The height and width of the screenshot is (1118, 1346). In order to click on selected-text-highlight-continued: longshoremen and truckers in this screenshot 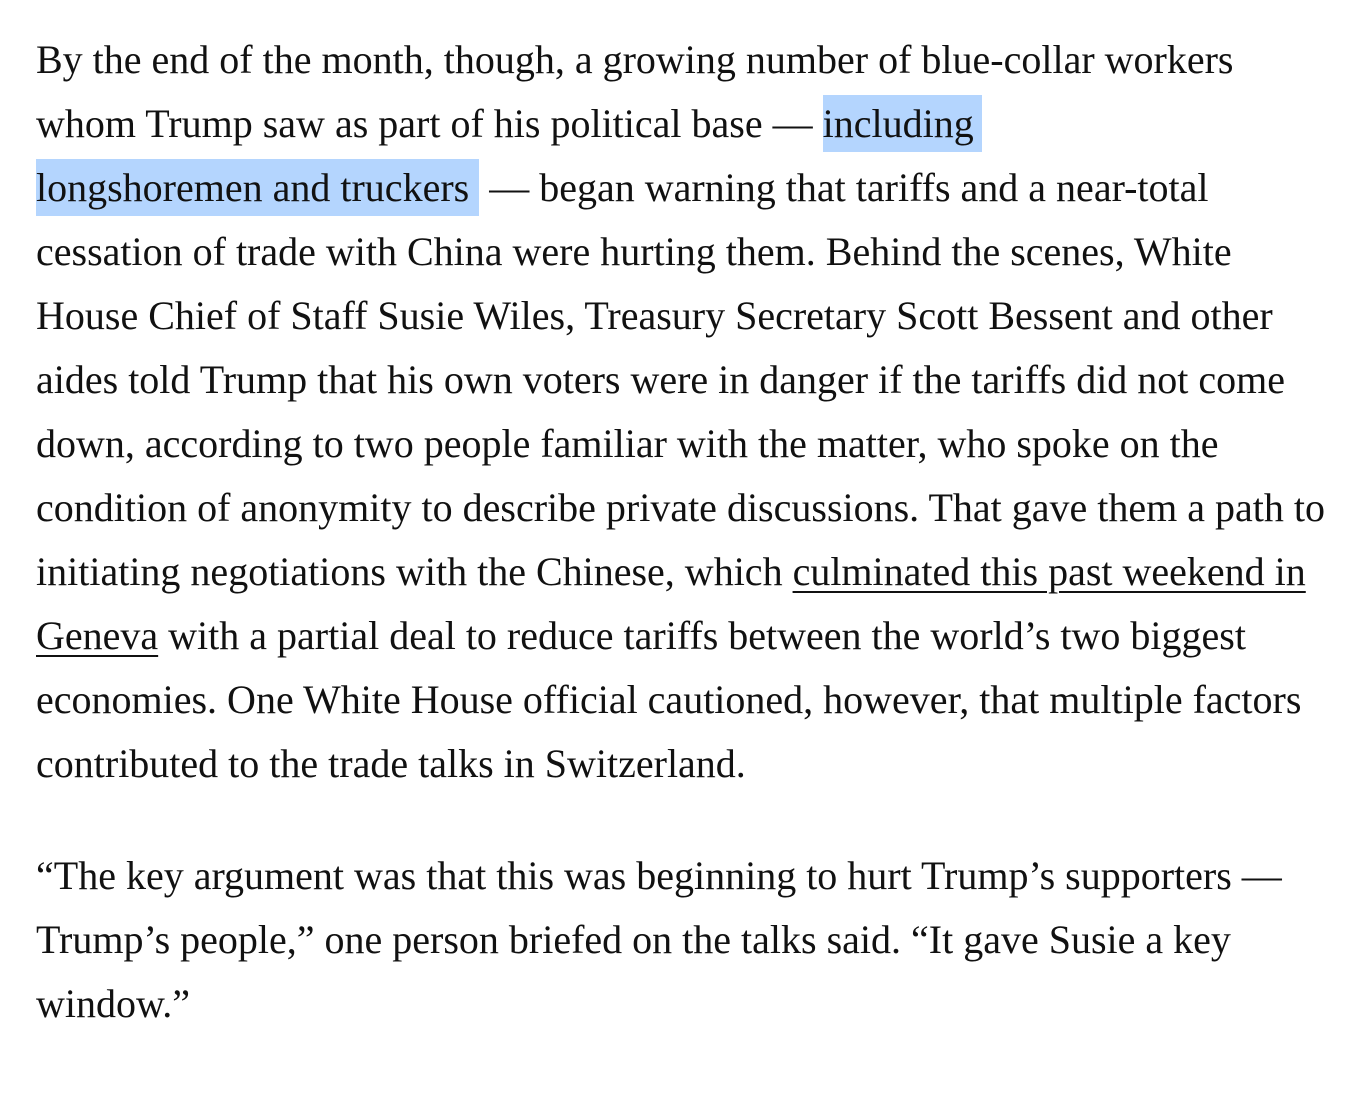, I will do `click(258, 187)`.